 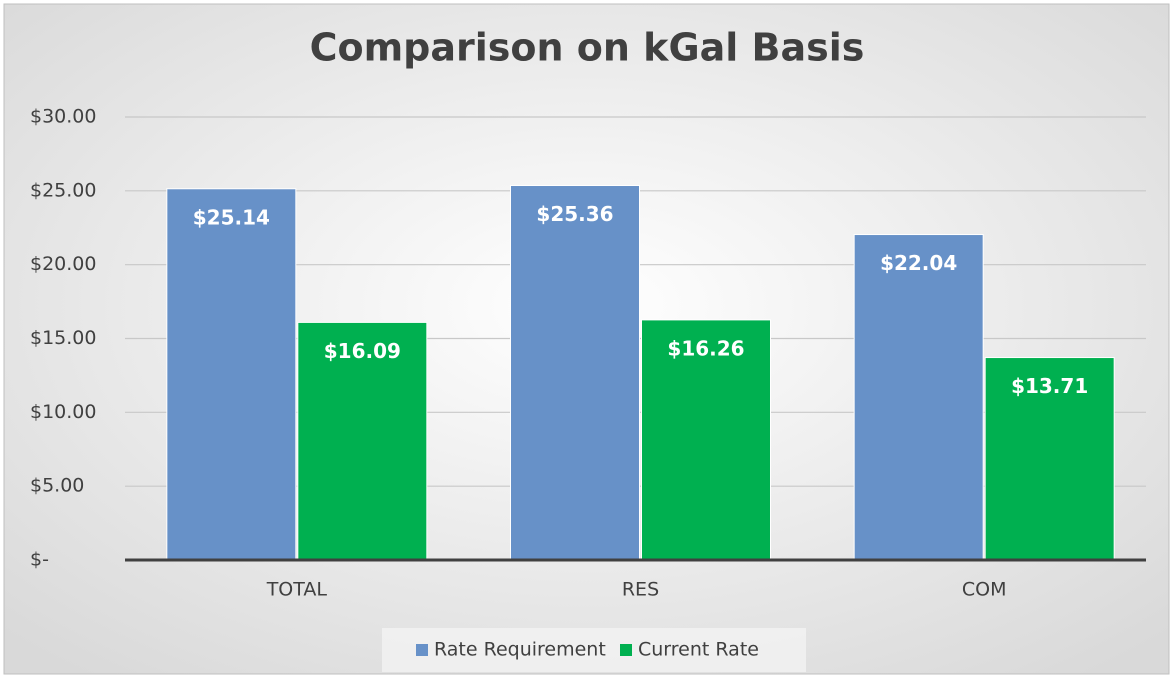 What do you see at coordinates (63, 338) in the screenshot?
I see `y-tick-label: $15.00` at bounding box center [63, 338].